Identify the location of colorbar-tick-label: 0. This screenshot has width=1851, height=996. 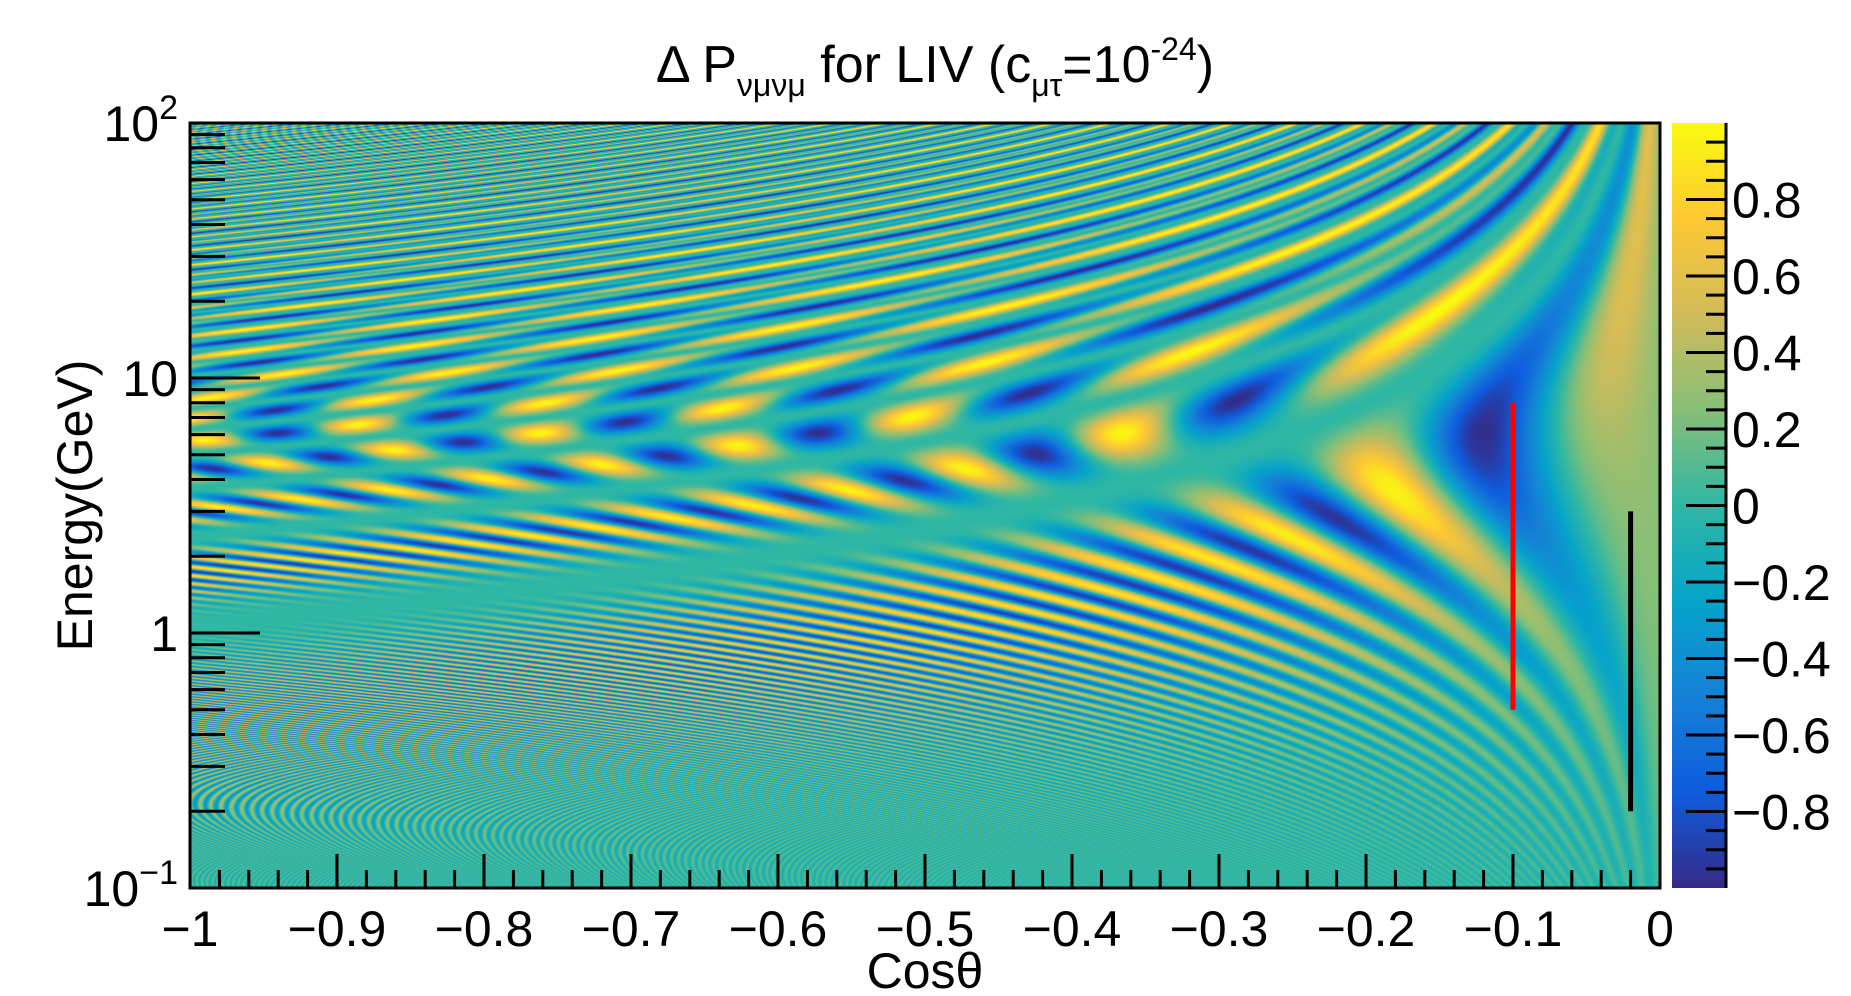
(1746, 507).